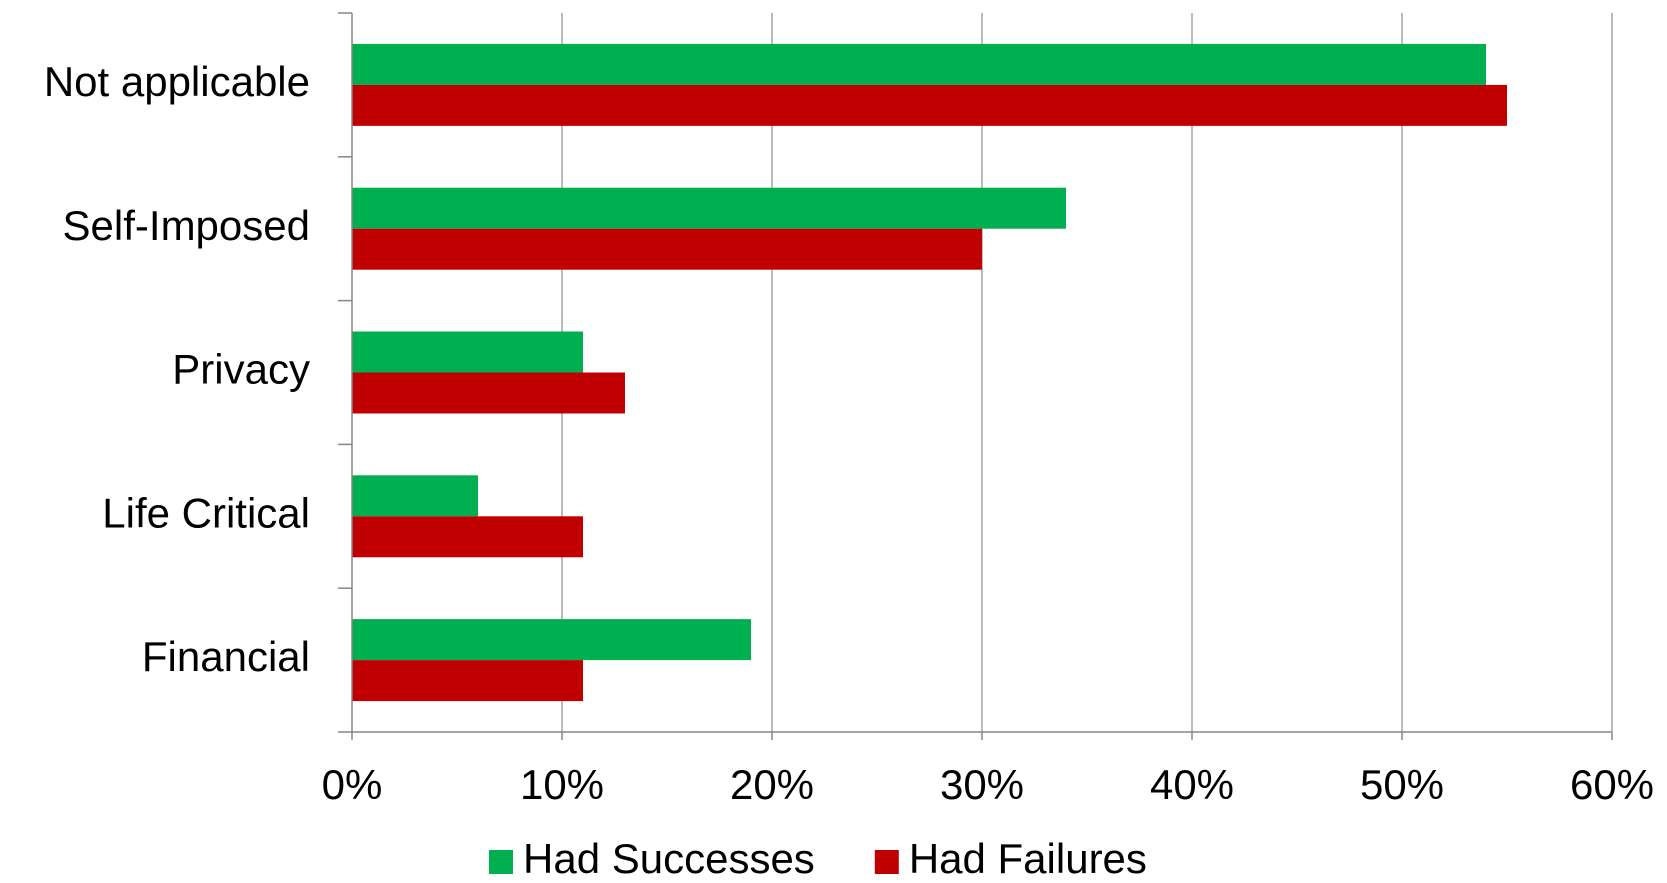 This screenshot has width=1667, height=883. I want to click on y-tick-label: Not applicable, so click(177, 81).